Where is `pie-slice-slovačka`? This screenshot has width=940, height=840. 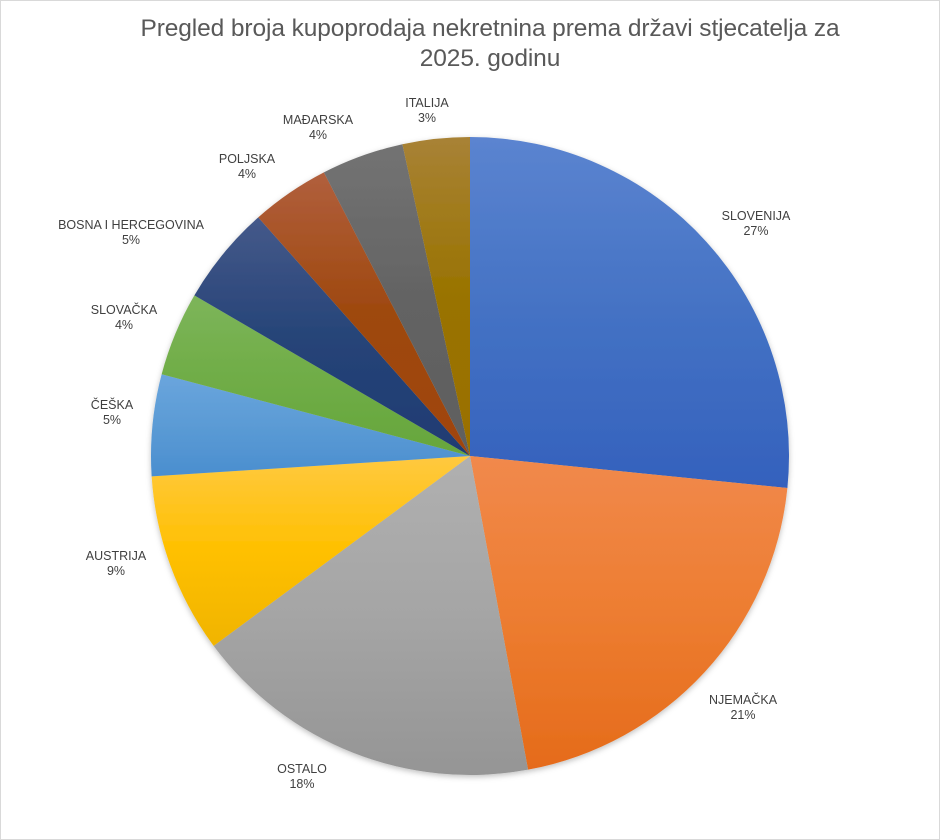
pie-slice-slovačka is located at coordinates (315, 375).